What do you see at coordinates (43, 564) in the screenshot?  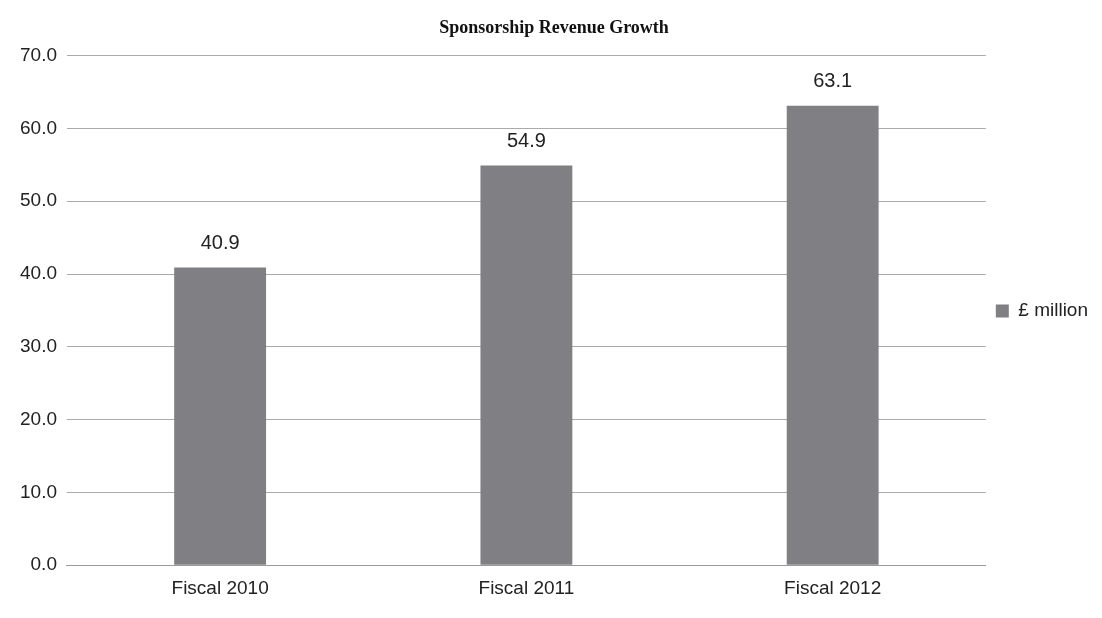 I see `y-tick-label: 0.0` at bounding box center [43, 564].